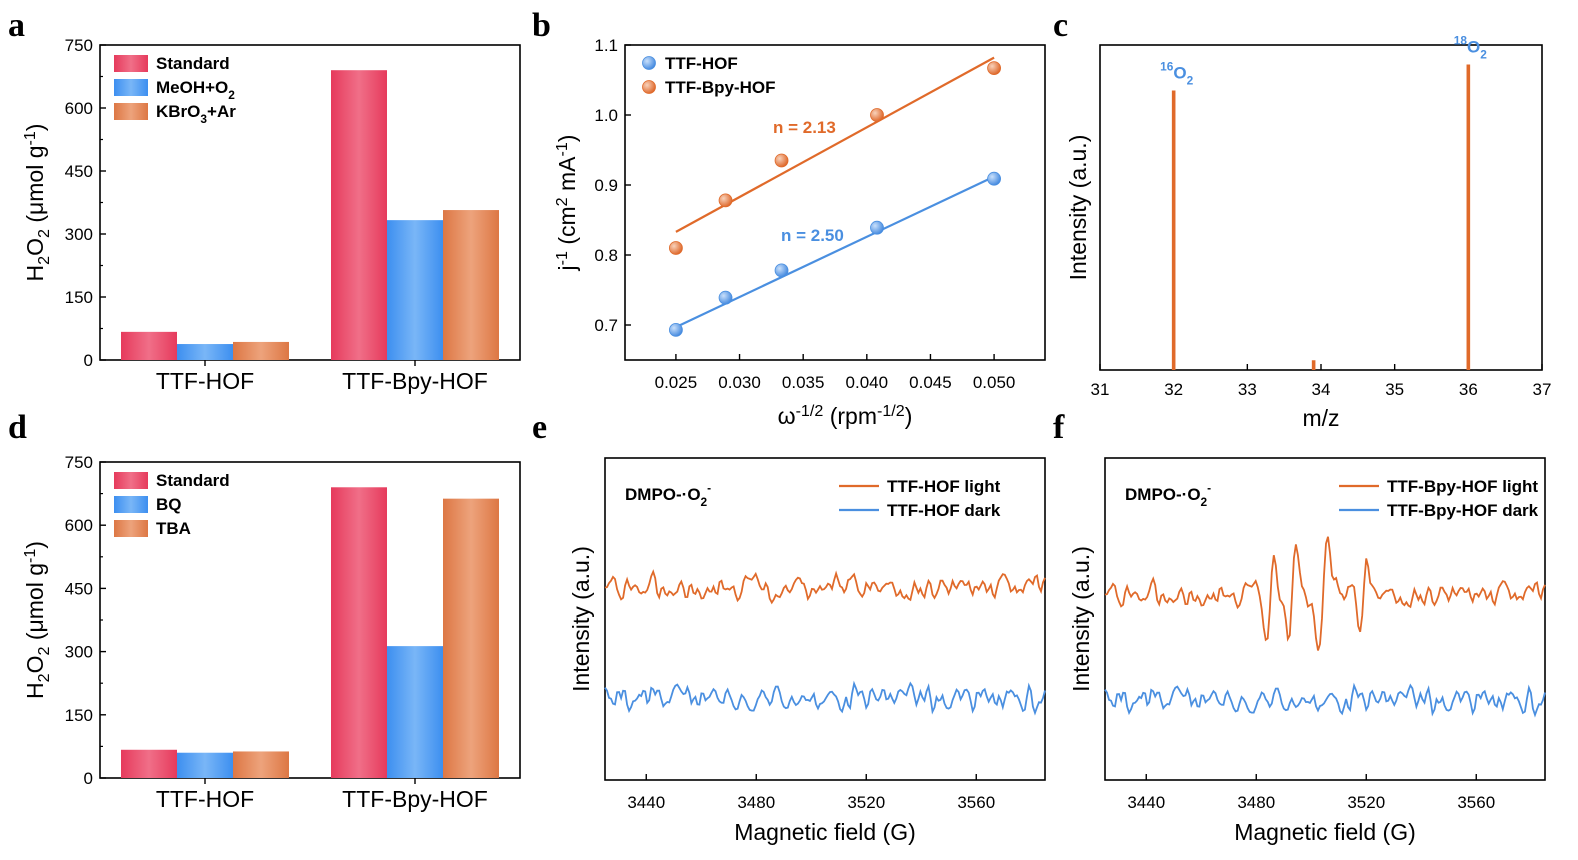  I want to click on y-axis-label: H2O2 (μmol g-1), so click(37, 620).